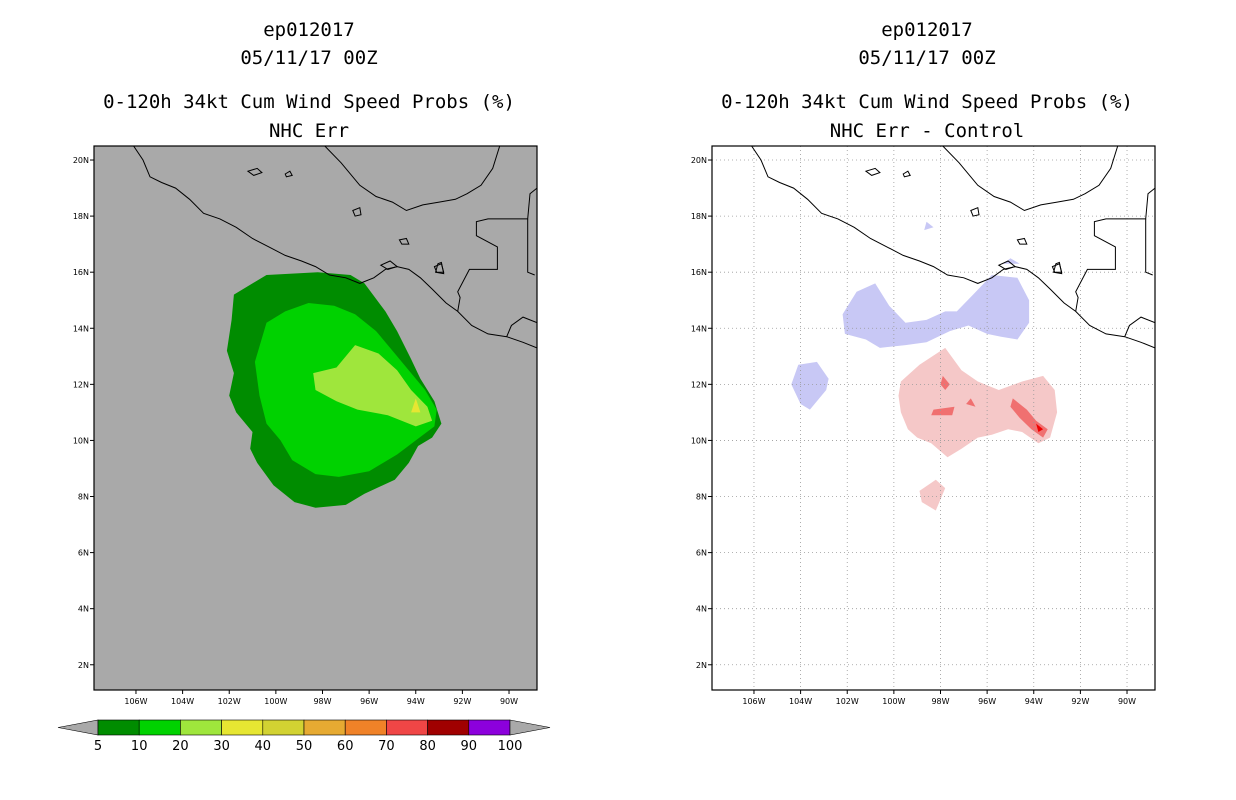  Describe the element at coordinates (139, 746) in the screenshot. I see `colorbar-label: 10` at that location.